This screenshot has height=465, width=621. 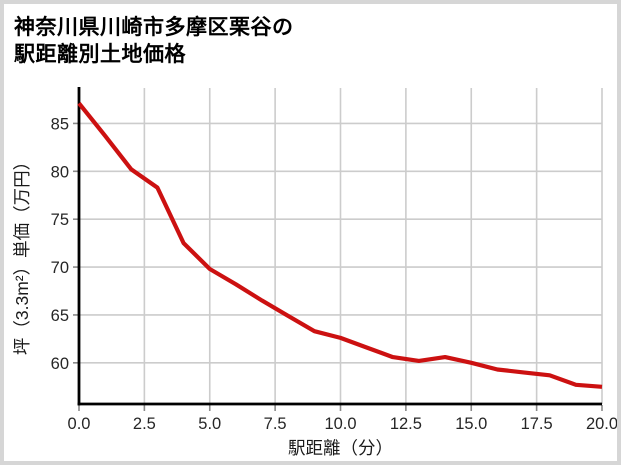 I want to click on y-tick-label: 80, so click(x=60, y=172).